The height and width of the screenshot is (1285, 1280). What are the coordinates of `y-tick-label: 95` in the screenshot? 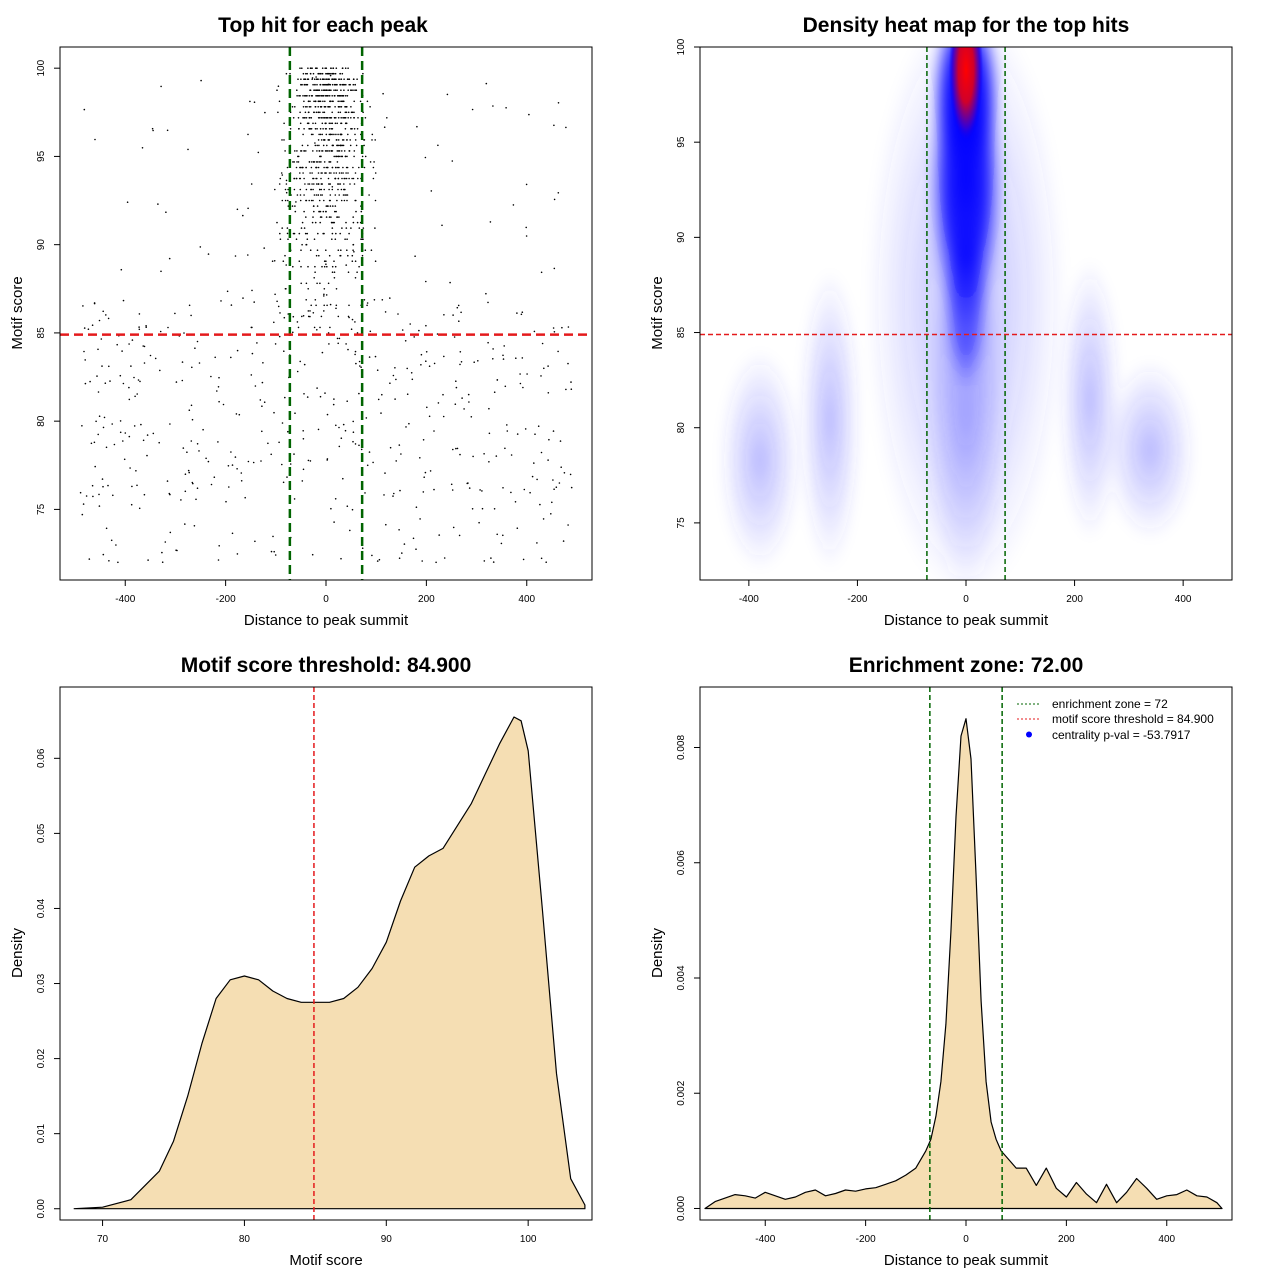 It's located at (681, 142).